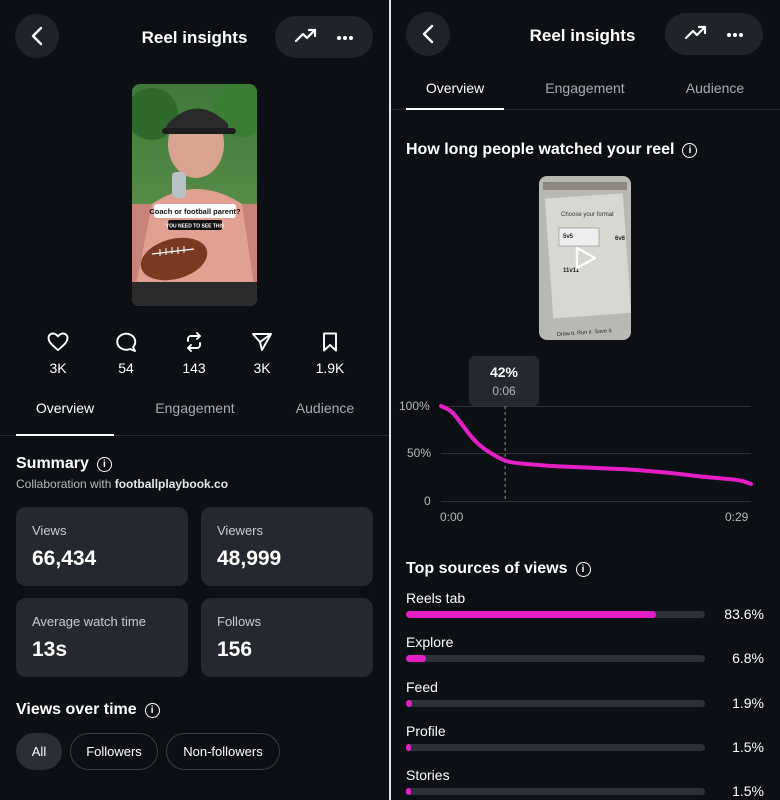 Image resolution: width=780 pixels, height=800 pixels. I want to click on source-percent: 83.6%, so click(744, 614).